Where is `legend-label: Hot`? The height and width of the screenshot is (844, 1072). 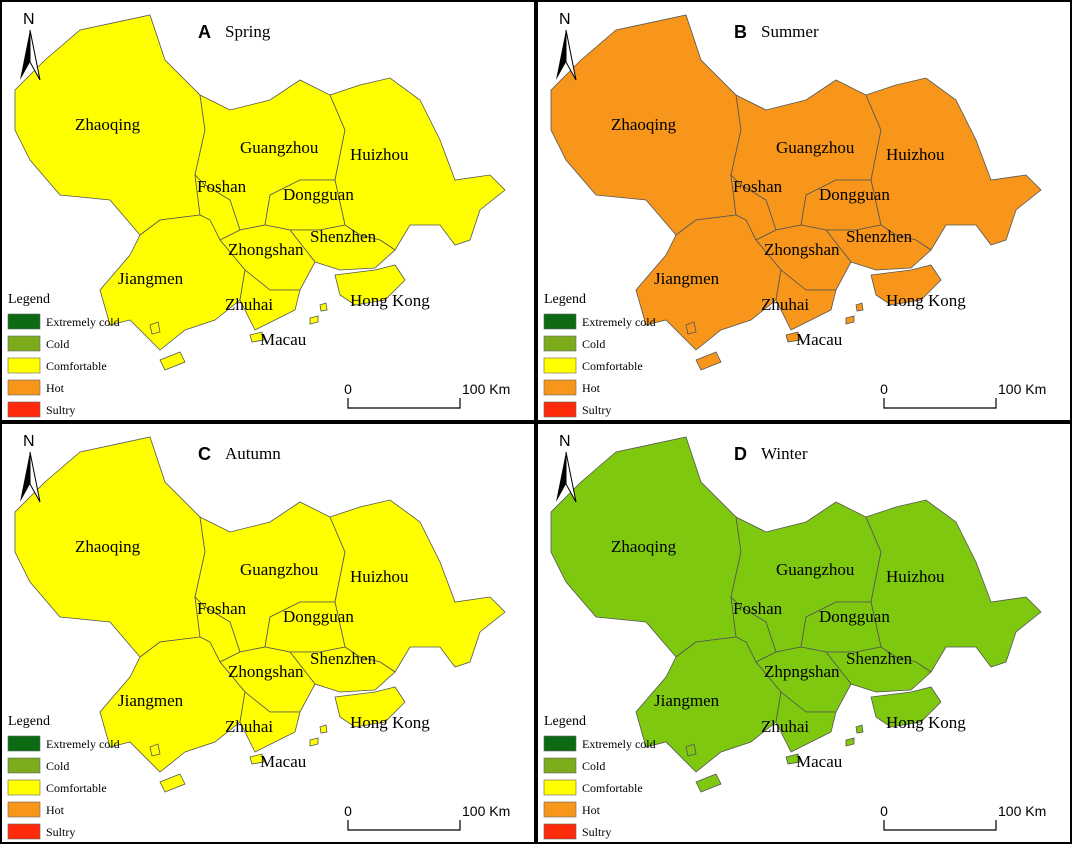 legend-label: Hot is located at coordinates (591, 810).